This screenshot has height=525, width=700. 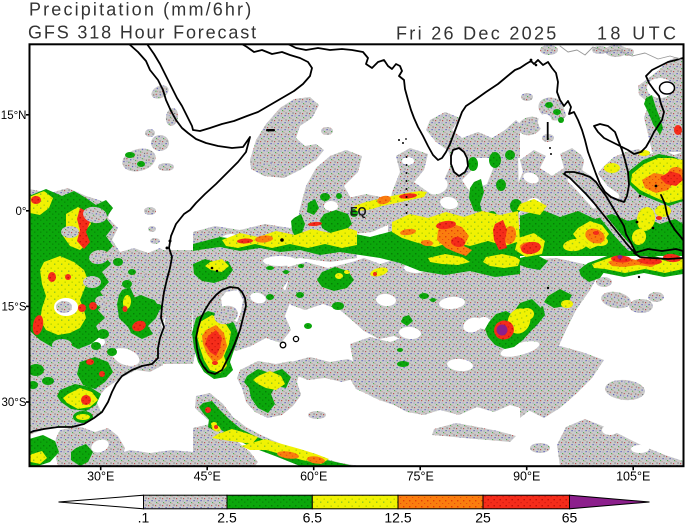 What do you see at coordinates (141, 10) in the screenshot?
I see `svg-text: Precipitation (mm/6hr)` at bounding box center [141, 10].